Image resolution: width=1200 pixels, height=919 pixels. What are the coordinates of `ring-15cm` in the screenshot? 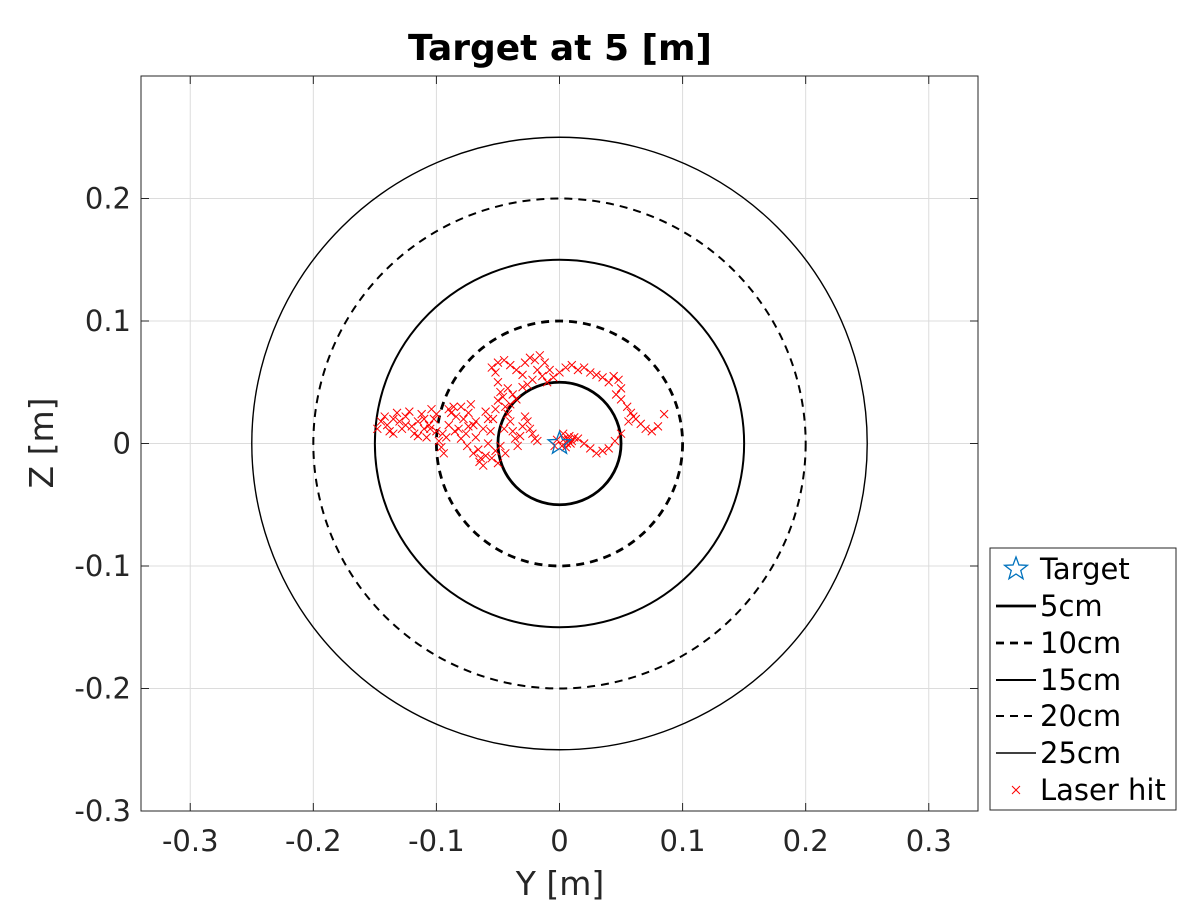 It's located at (559, 443).